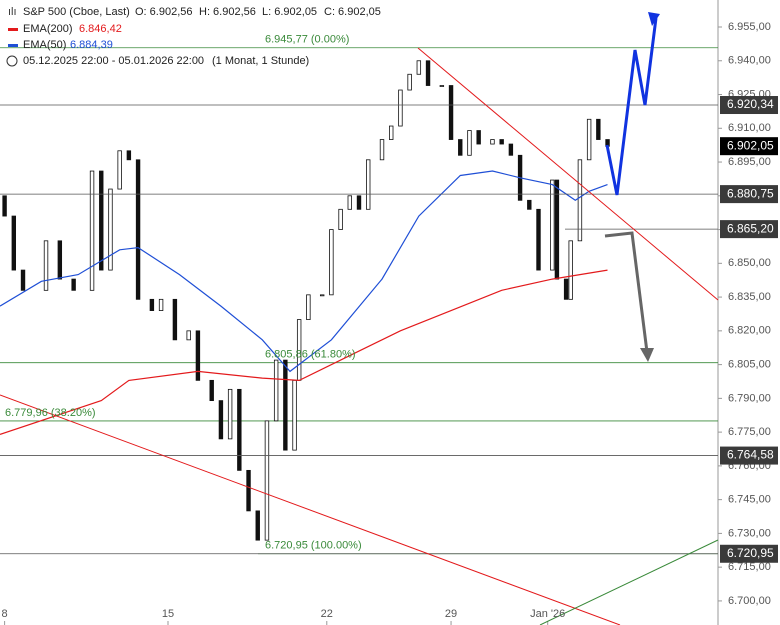  What do you see at coordinates (750, 553) in the screenshot?
I see `price-box-label: 6.720,95` at bounding box center [750, 553].